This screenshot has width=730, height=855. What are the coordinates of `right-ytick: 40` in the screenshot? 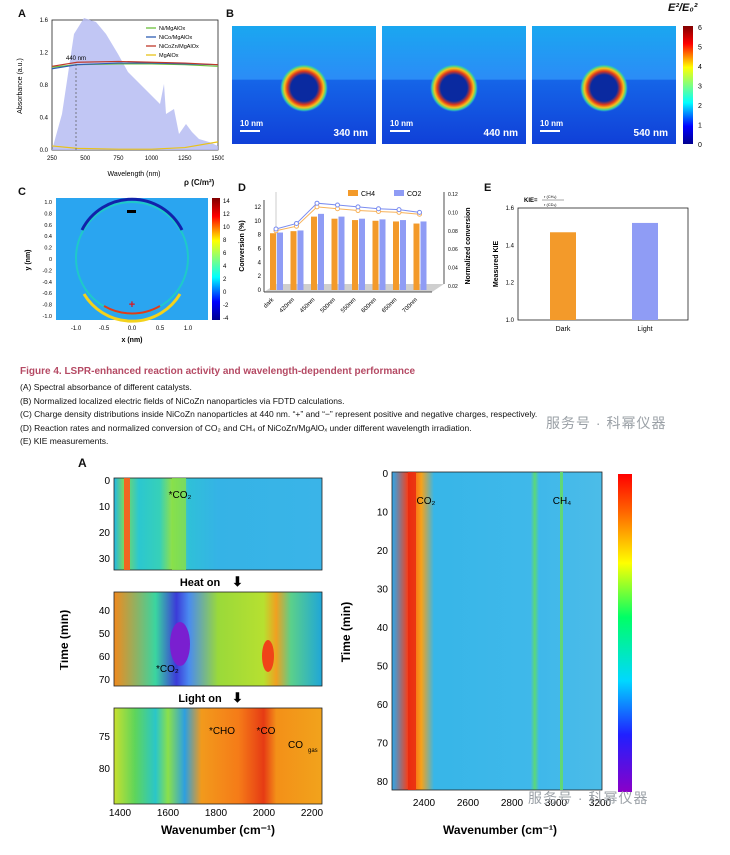 It's located at (383, 628).